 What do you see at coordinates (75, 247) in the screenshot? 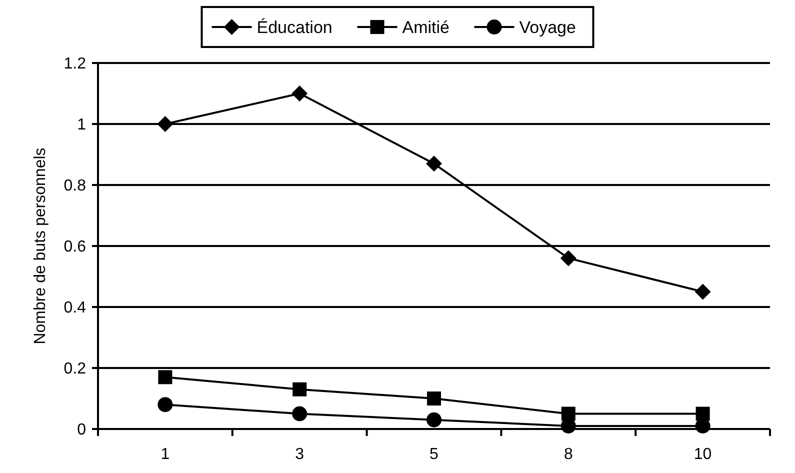
I see `y-tick-label: 0.6` at bounding box center [75, 247].